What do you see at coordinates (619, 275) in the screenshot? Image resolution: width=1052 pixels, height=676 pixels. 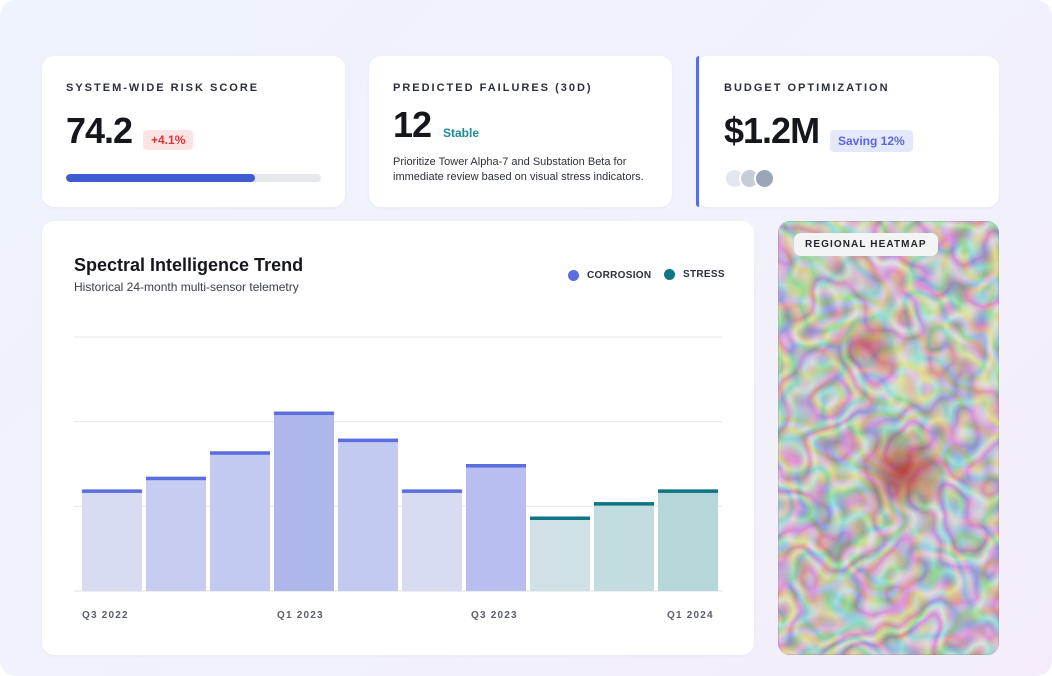 I see `legend-corrosion: CORROSION` at bounding box center [619, 275].